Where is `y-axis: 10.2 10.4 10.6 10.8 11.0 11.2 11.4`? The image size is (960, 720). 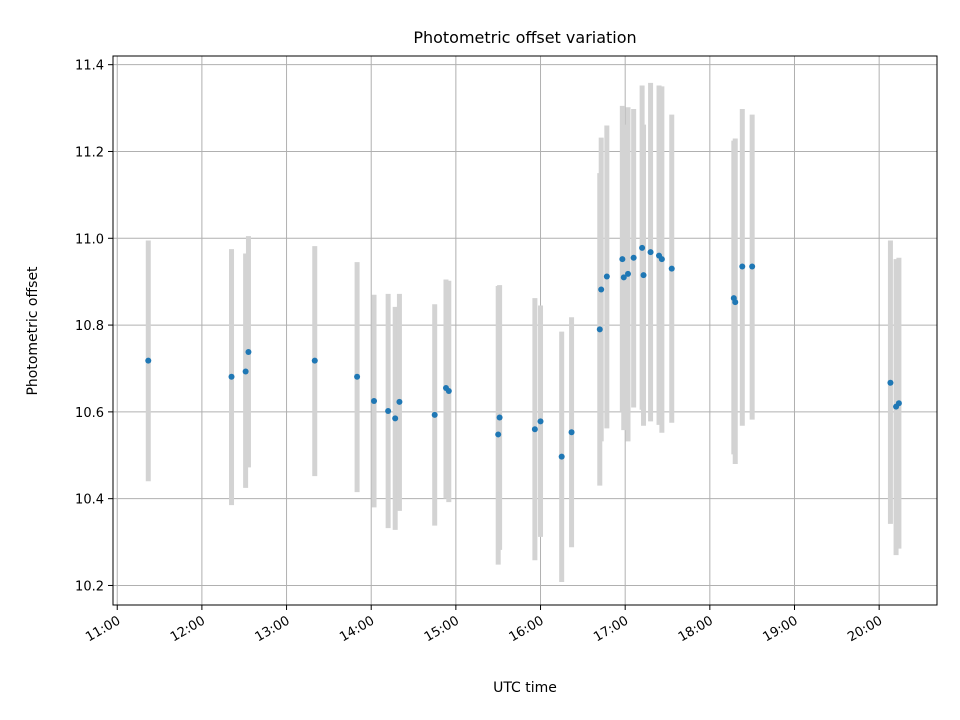
y-axis: 10.2 10.4 10.6 10.8 11.0 11.2 11.4 is located at coordinates (94, 326).